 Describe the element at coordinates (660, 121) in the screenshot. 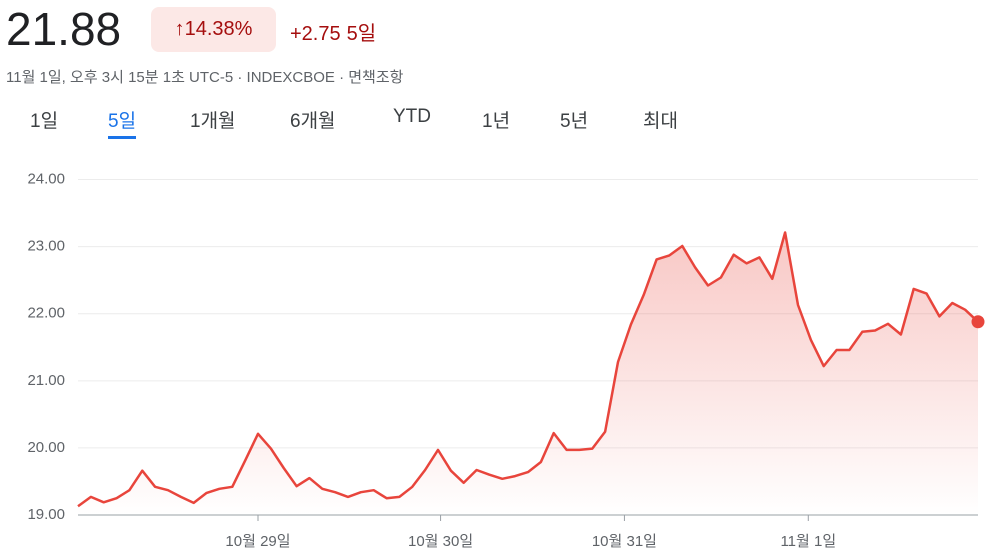

I see `range-tab: 최대` at that location.